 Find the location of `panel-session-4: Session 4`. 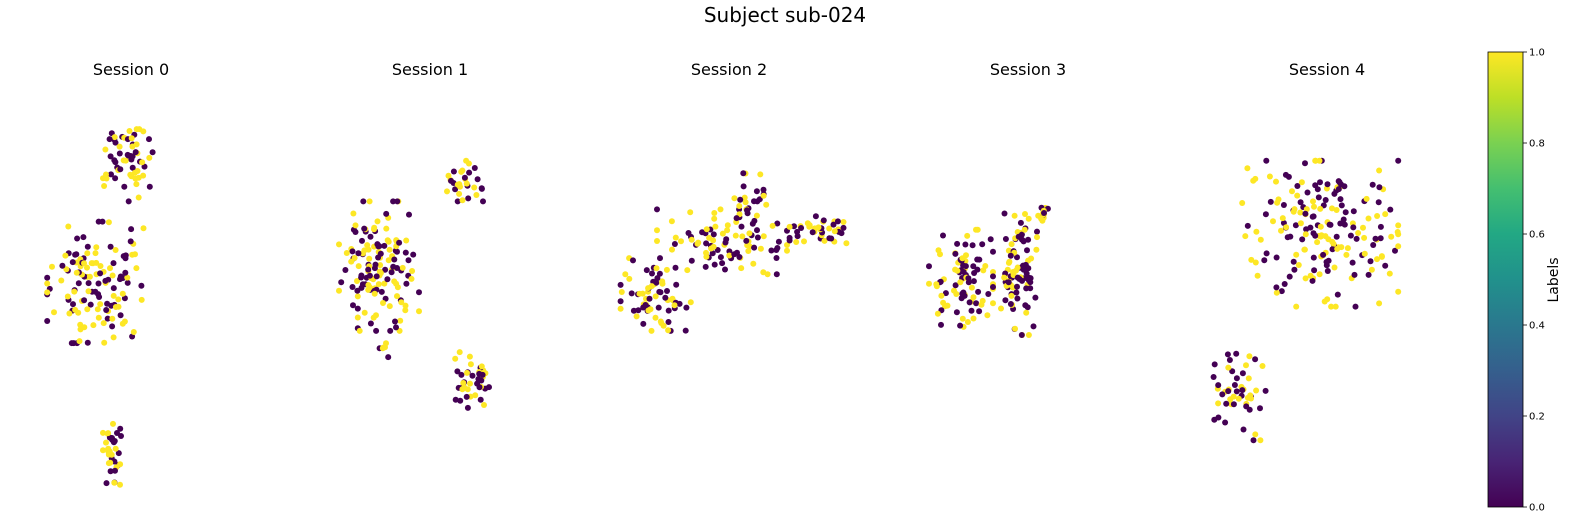

panel-session-4: Session 4 is located at coordinates (1306, 252).